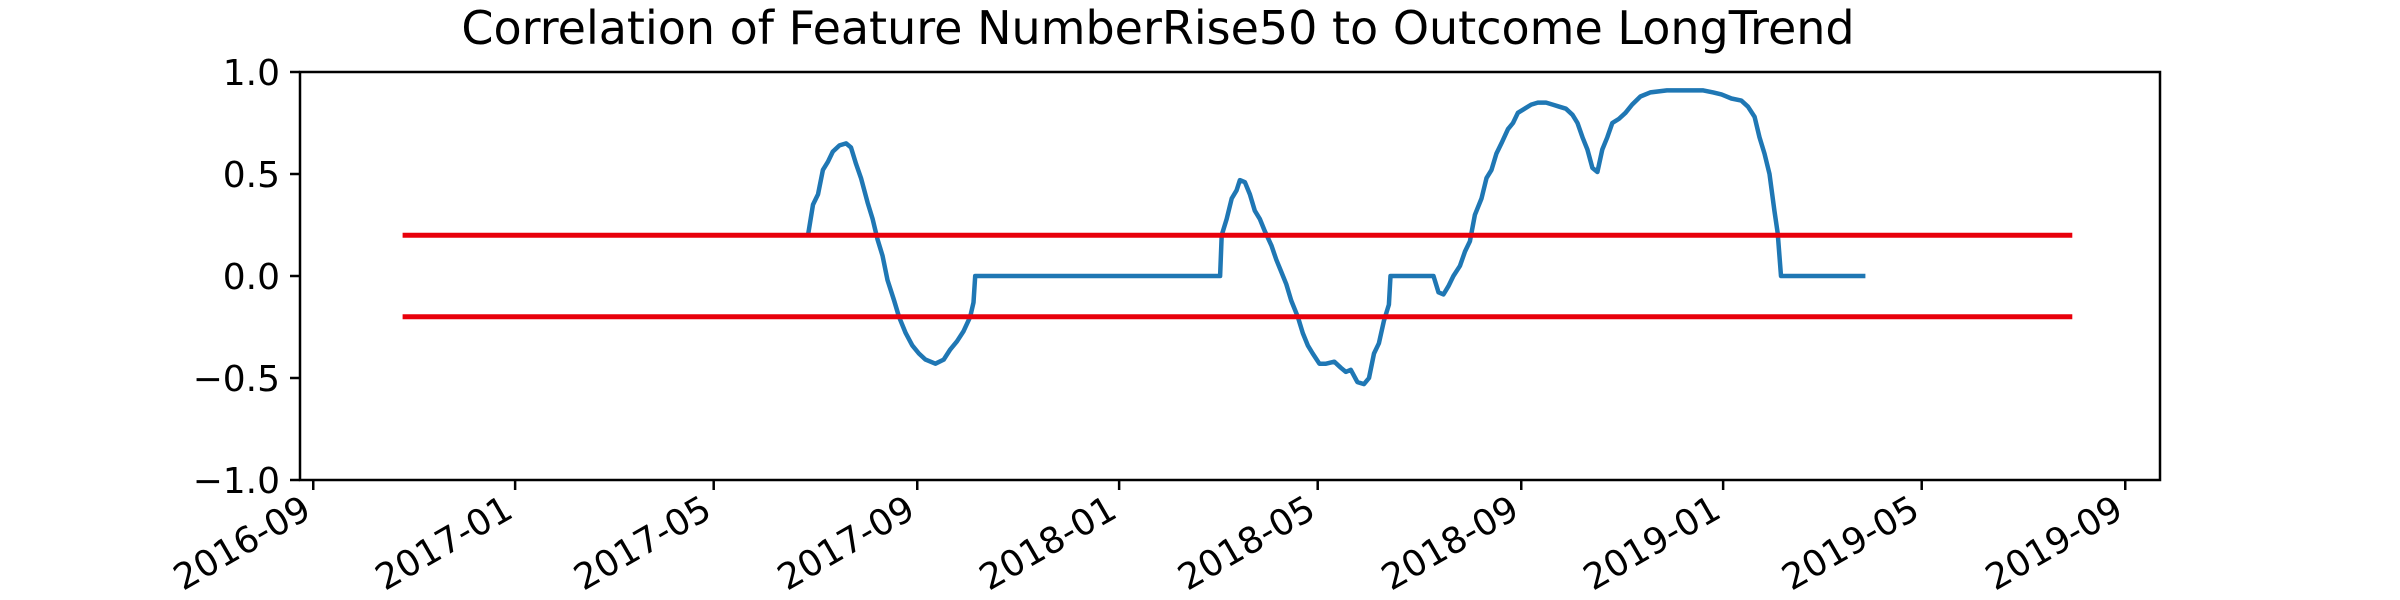 The width and height of the screenshot is (2400, 600). I want to click on y-axis: 1.0 0.5 0.0 −0.5 −1.0, so click(246, 277).